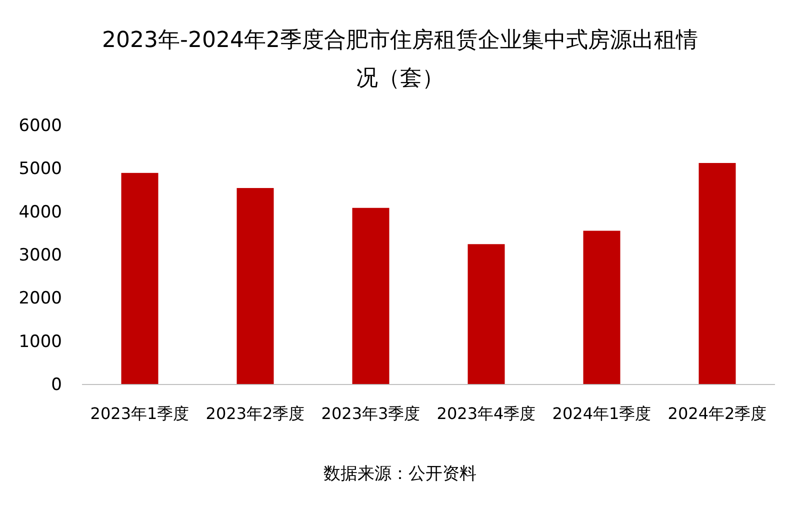  I want to click on x-tick-label: 2023年2季度, so click(255, 413).